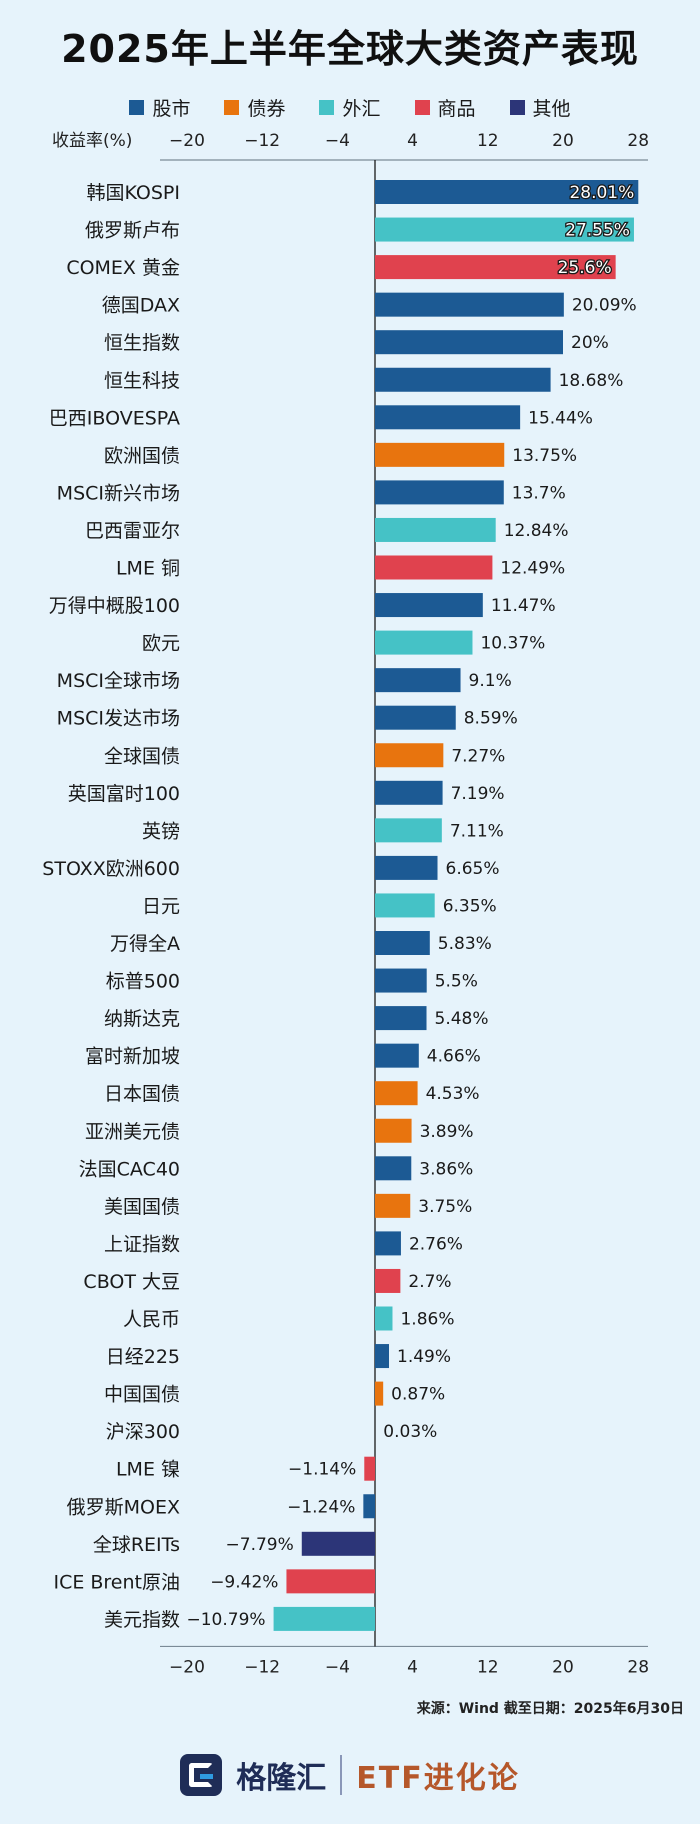 The image size is (700, 1824). I want to click on category-label: 巴西IBOVESPA, so click(114, 418).